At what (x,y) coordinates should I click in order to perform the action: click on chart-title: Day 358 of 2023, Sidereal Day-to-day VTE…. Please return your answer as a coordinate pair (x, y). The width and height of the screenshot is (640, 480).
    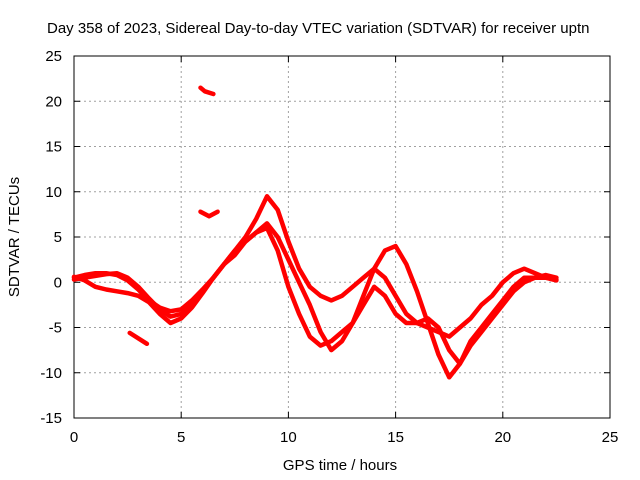
    Looking at the image, I should click on (318, 28).